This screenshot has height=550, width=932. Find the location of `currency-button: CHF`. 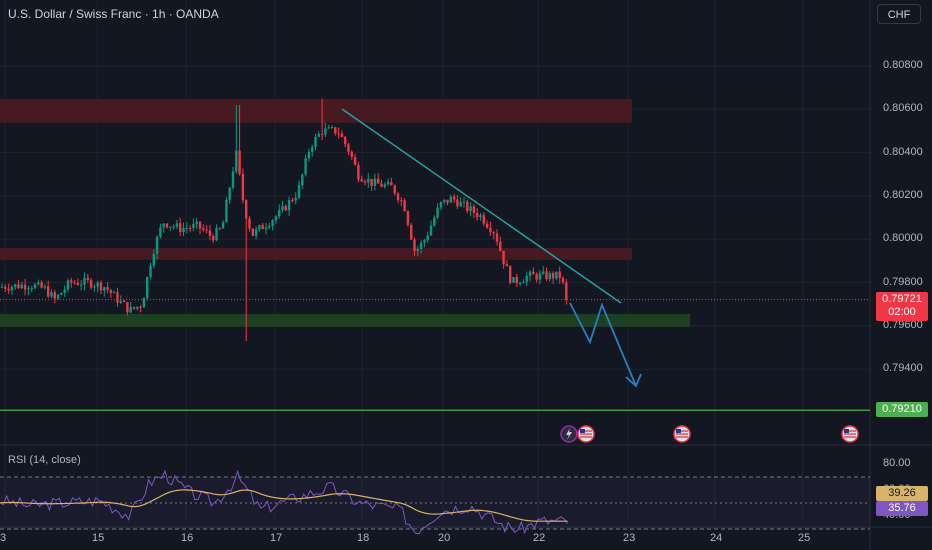

currency-button: CHF is located at coordinates (899, 14).